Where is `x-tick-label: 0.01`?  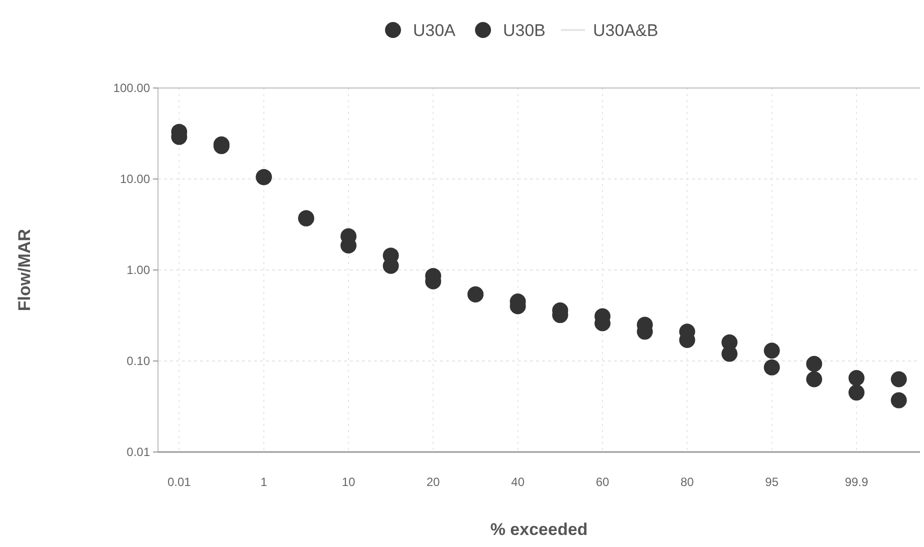 x-tick-label: 0.01 is located at coordinates (179, 482).